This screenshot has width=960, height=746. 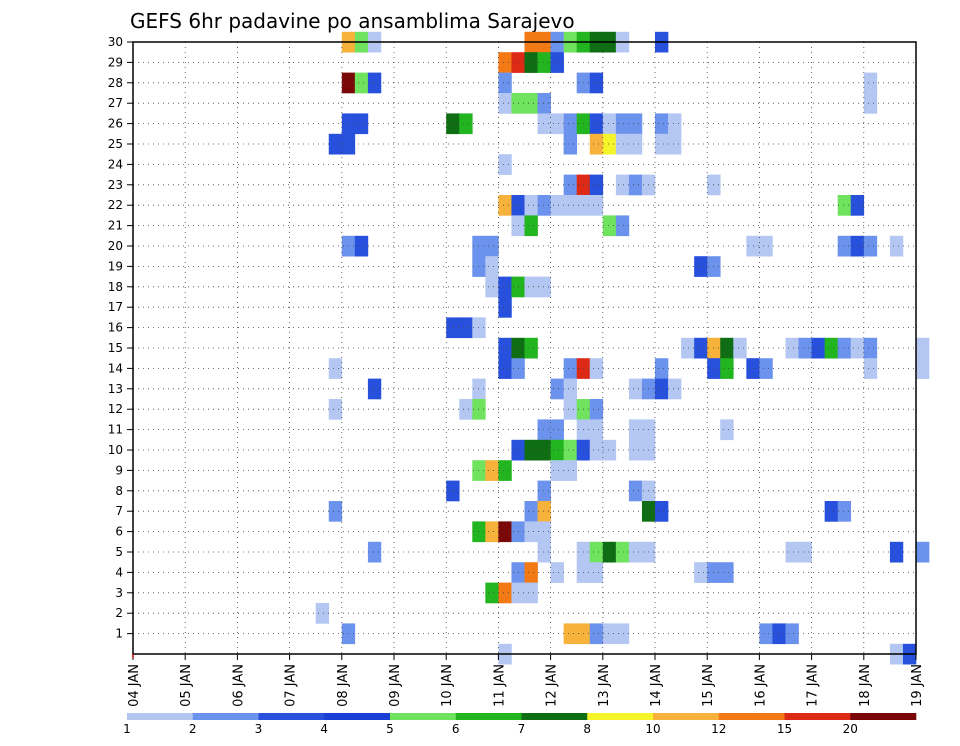 I want to click on legend-label: 12, so click(x=718, y=729).